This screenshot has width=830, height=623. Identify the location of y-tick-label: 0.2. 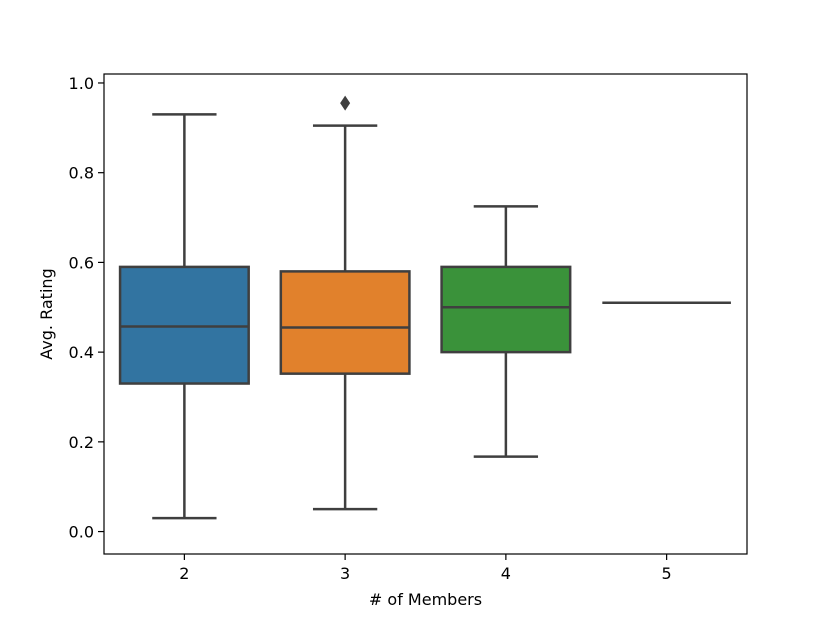
(81, 442).